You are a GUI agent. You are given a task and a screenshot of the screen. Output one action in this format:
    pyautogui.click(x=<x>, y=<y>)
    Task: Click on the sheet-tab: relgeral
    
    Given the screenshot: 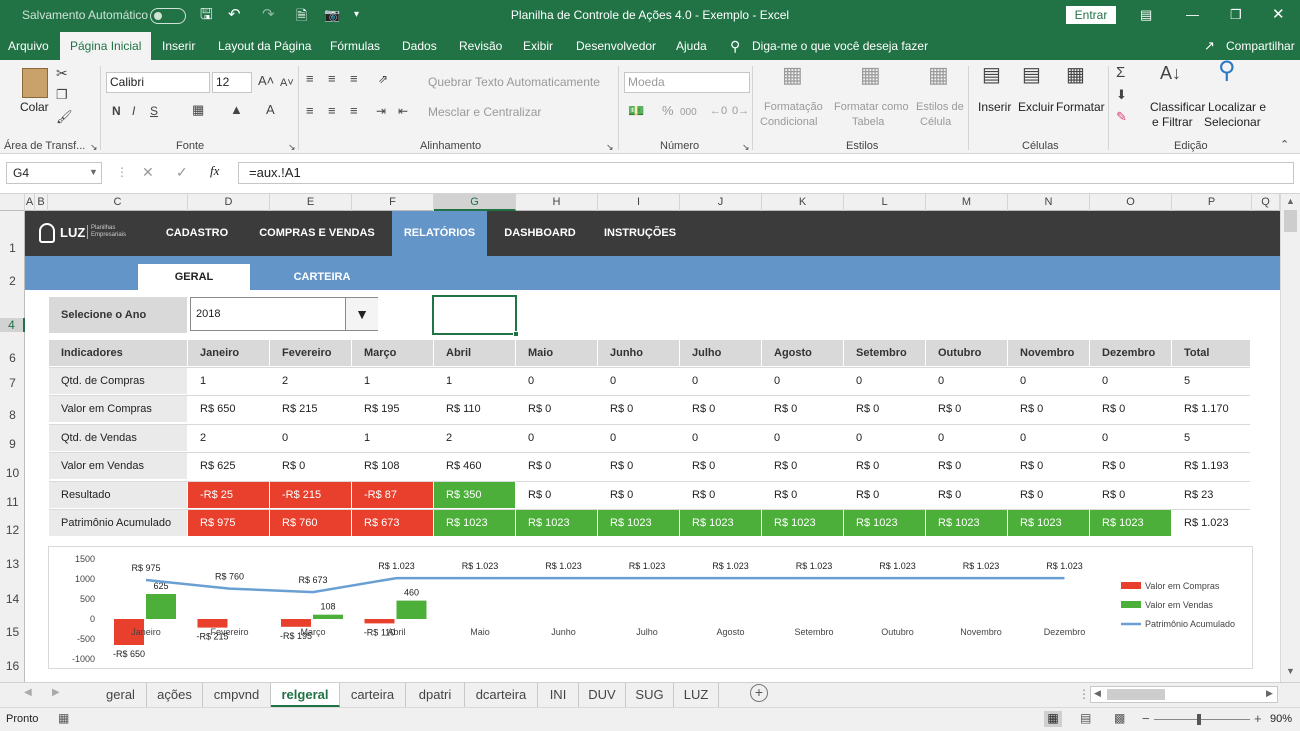 What is the action you would take?
    pyautogui.click(x=305, y=695)
    